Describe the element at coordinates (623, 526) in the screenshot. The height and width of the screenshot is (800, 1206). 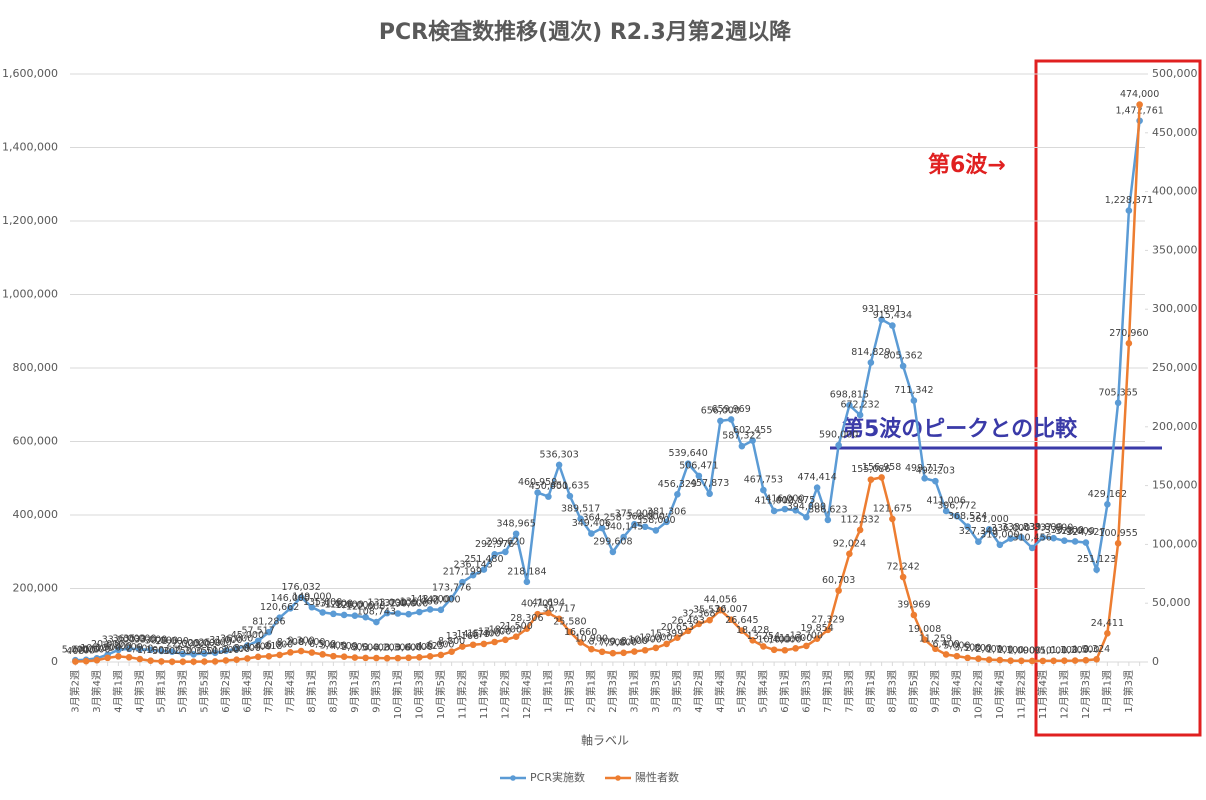
I see `data-label: 340,145` at that location.